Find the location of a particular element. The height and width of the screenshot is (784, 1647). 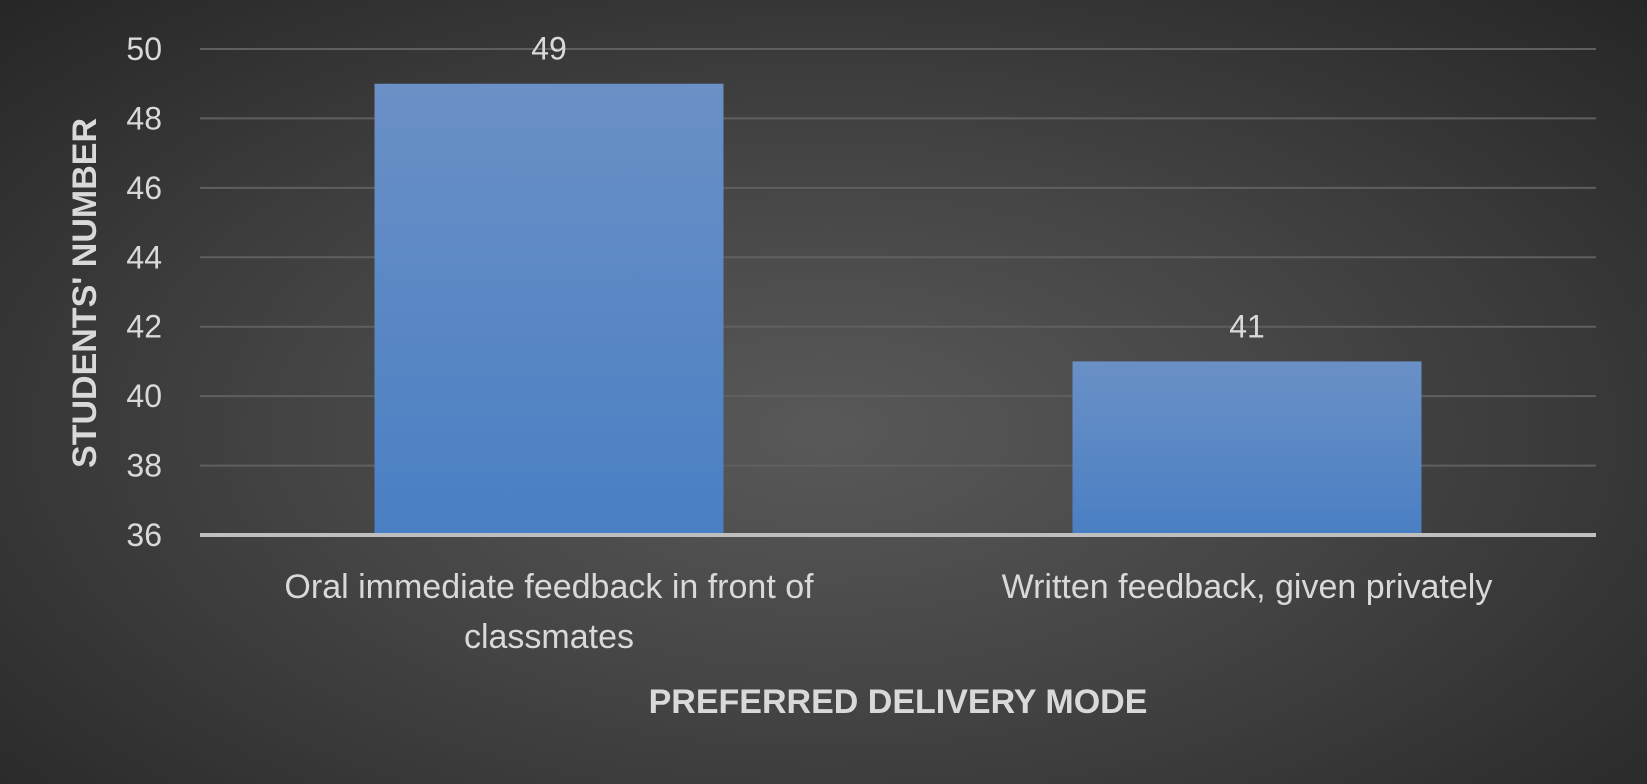

y-tick-label: 46 is located at coordinates (144, 188).